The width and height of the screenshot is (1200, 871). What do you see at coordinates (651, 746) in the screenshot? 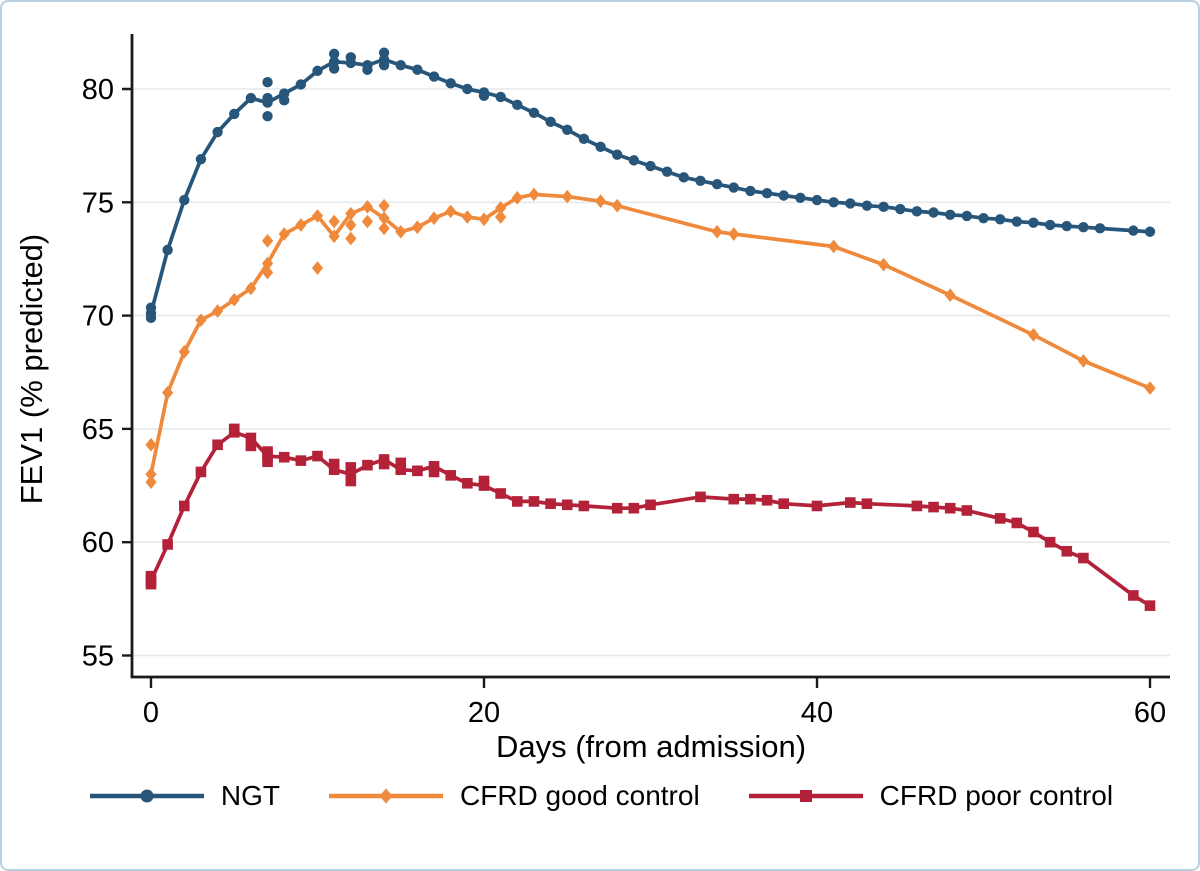
I see `x-axis-title: Days (from admission)` at bounding box center [651, 746].